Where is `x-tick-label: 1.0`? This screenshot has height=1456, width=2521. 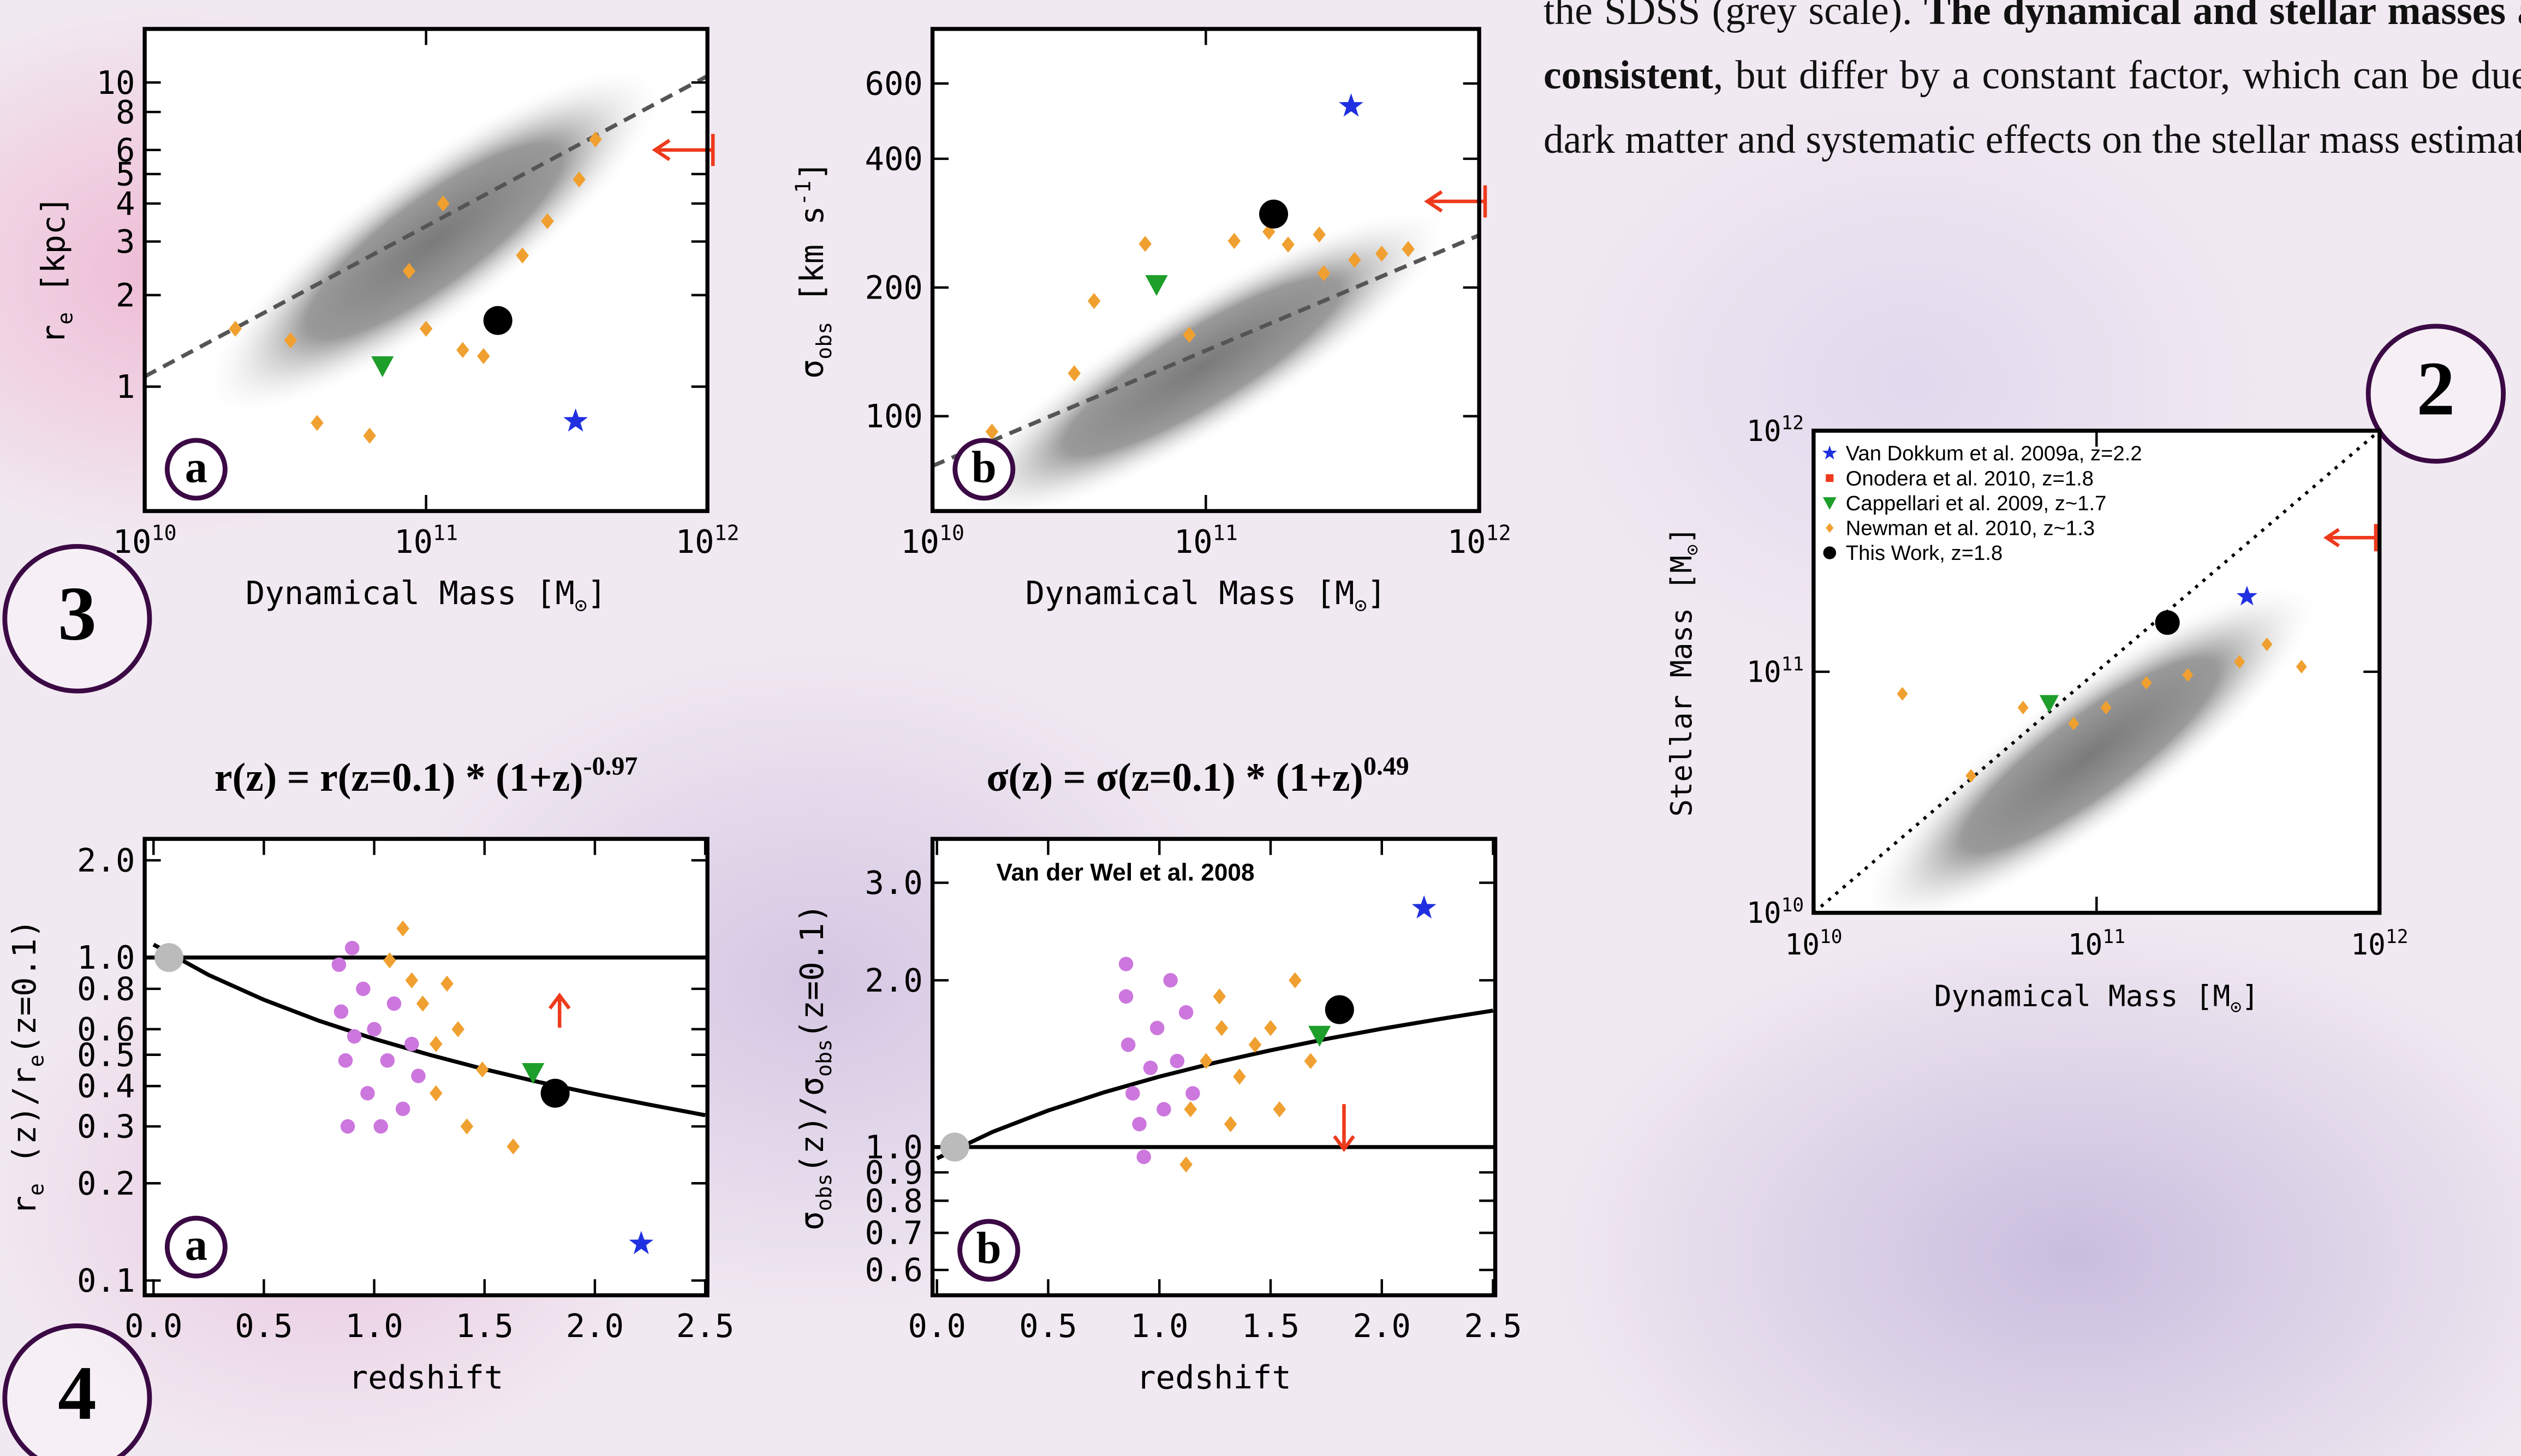
x-tick-label: 1.0 is located at coordinates (1159, 1326).